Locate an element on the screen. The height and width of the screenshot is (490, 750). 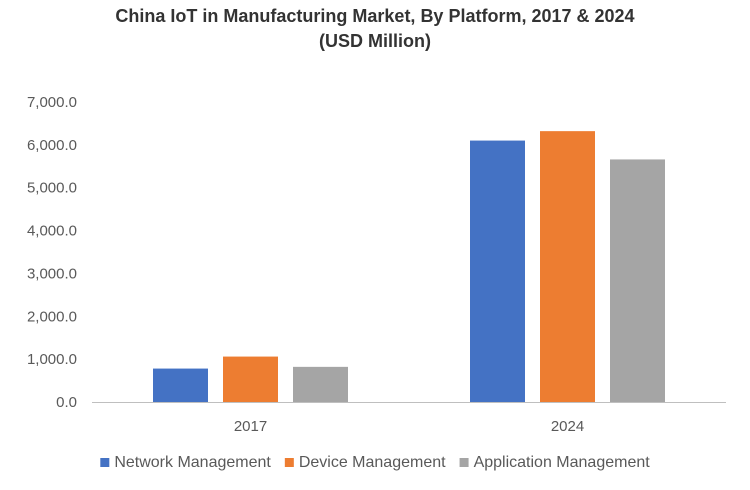
y-tick-label: 7,000.0 is located at coordinates (52, 102).